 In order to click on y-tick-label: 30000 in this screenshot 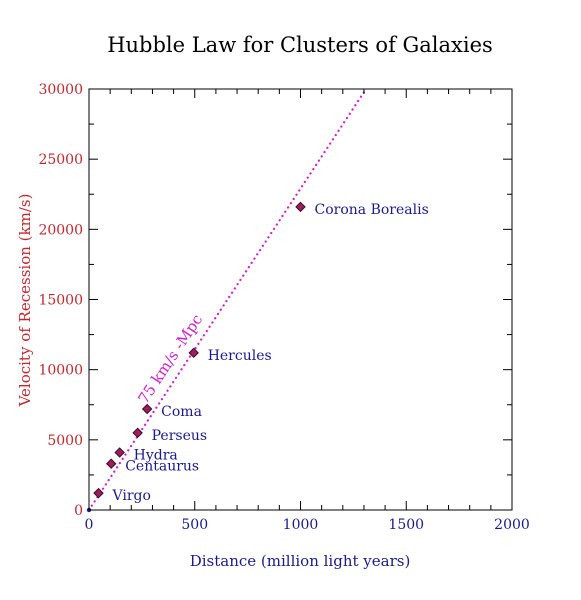, I will do `click(60, 90)`.